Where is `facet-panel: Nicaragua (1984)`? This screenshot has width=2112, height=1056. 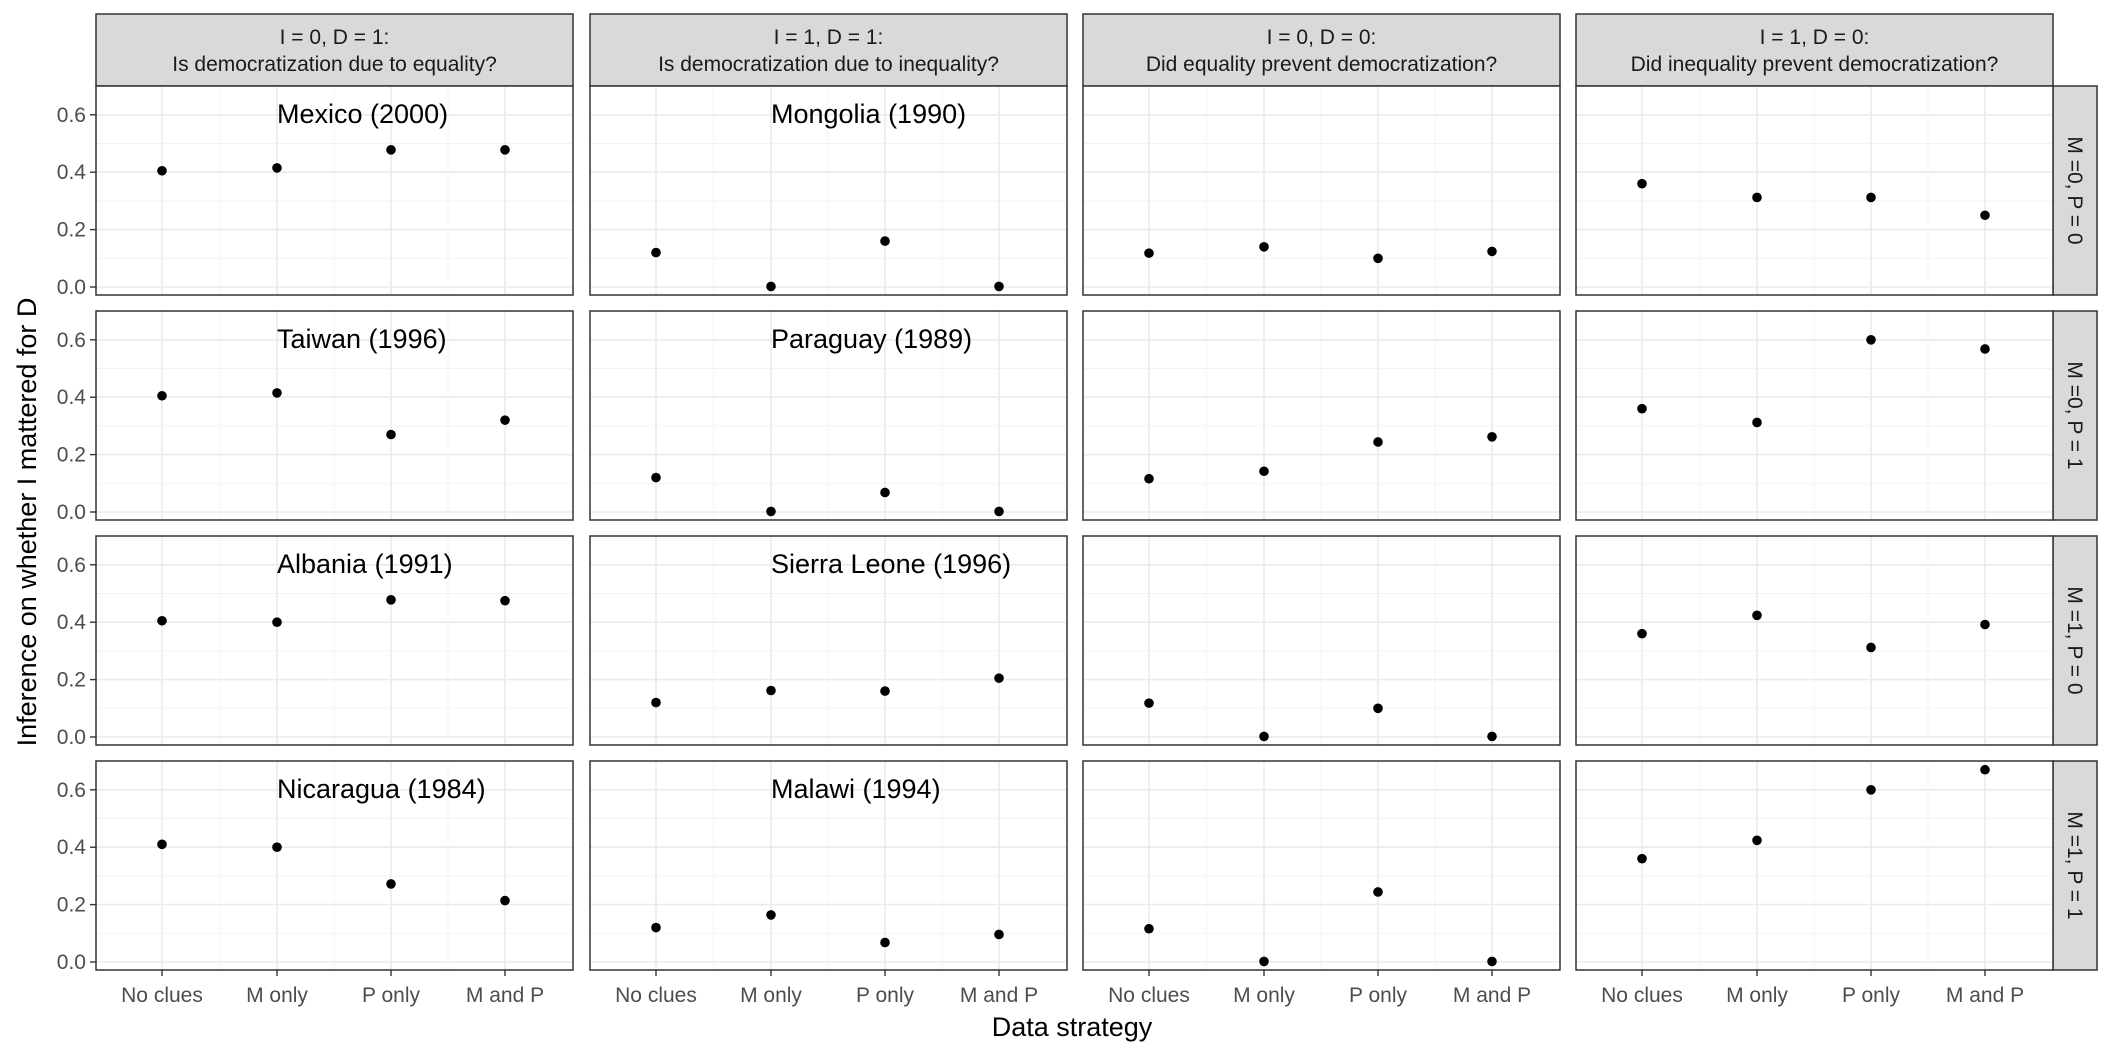
facet-panel: Nicaragua (1984) is located at coordinates (334, 865).